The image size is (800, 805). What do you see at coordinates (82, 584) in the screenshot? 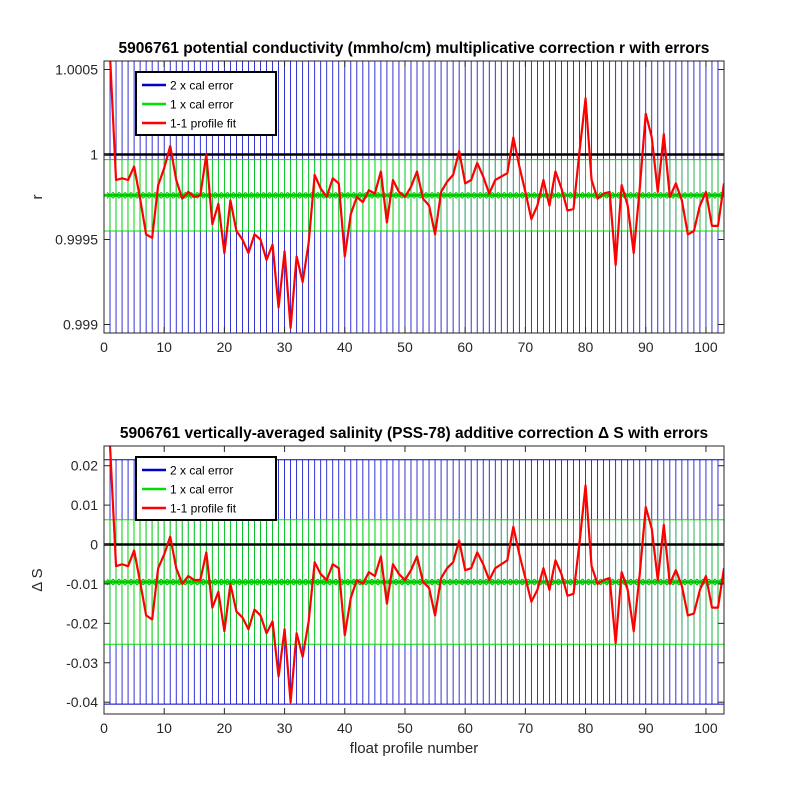
I see `y-tick-label: -0.01` at bounding box center [82, 584].